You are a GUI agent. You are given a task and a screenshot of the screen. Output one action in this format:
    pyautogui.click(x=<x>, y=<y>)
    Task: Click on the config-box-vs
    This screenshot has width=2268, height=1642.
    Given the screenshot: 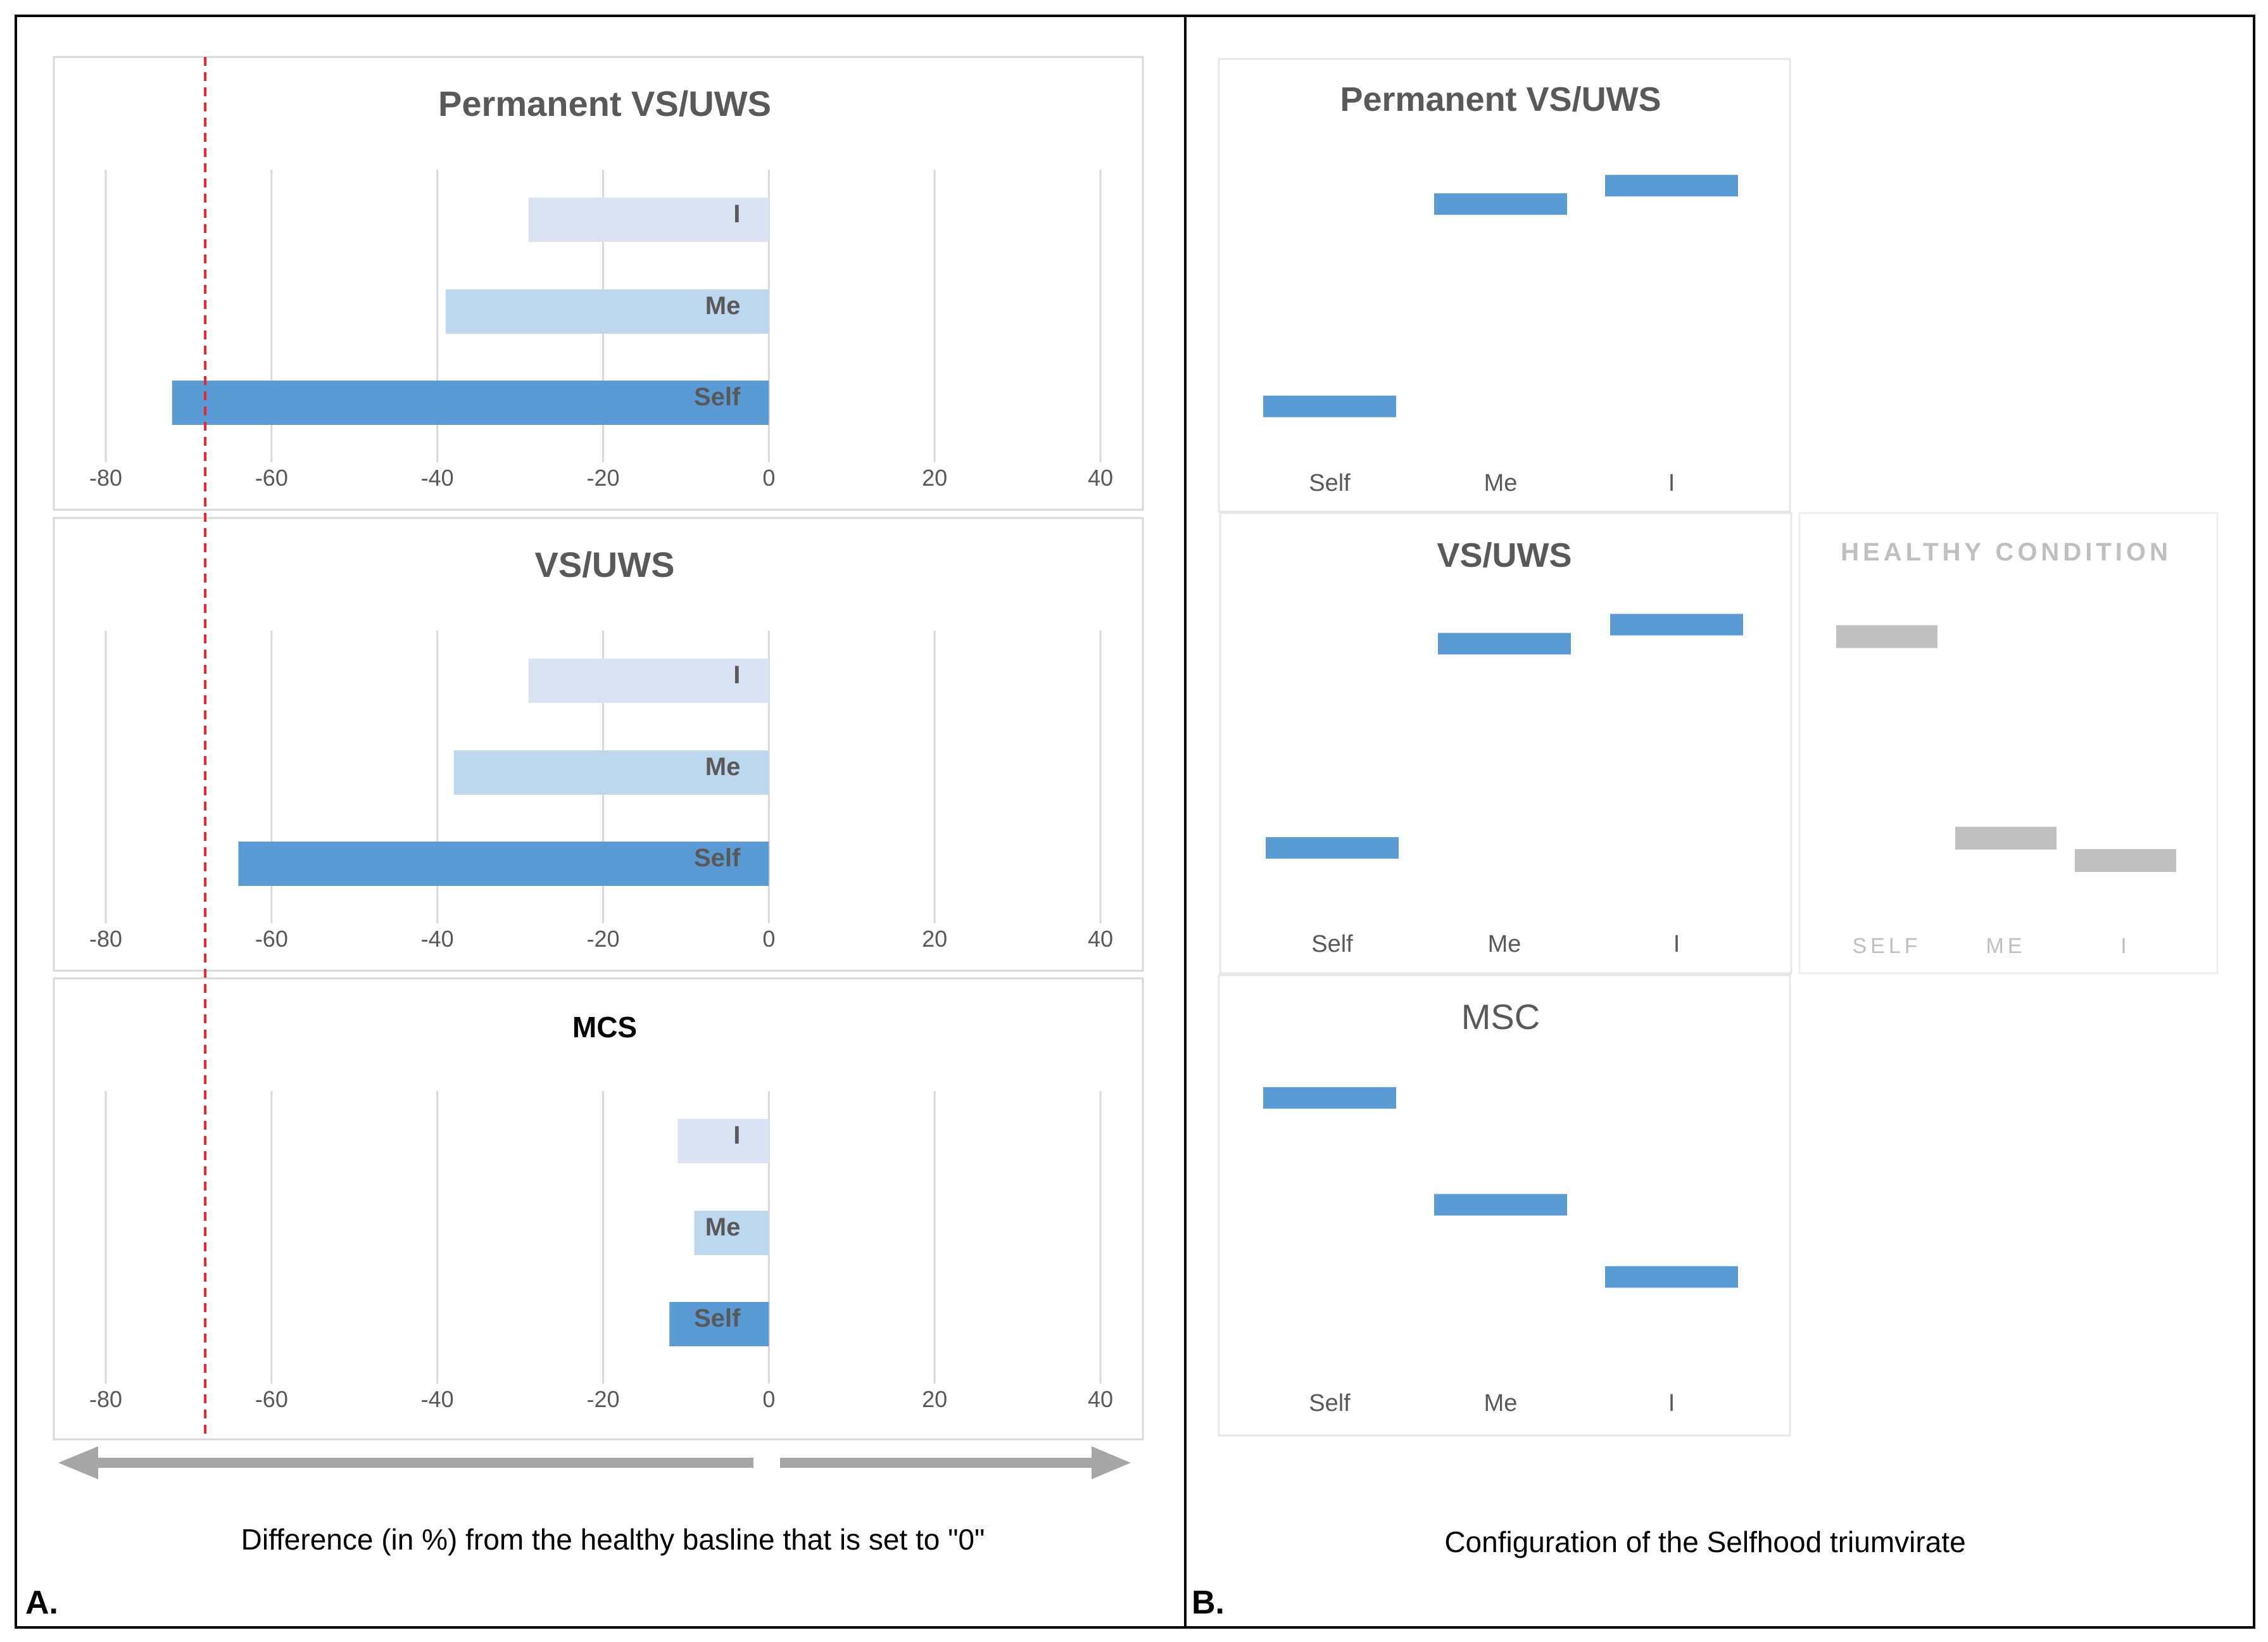 What is the action you would take?
    pyautogui.click(x=1505, y=743)
    